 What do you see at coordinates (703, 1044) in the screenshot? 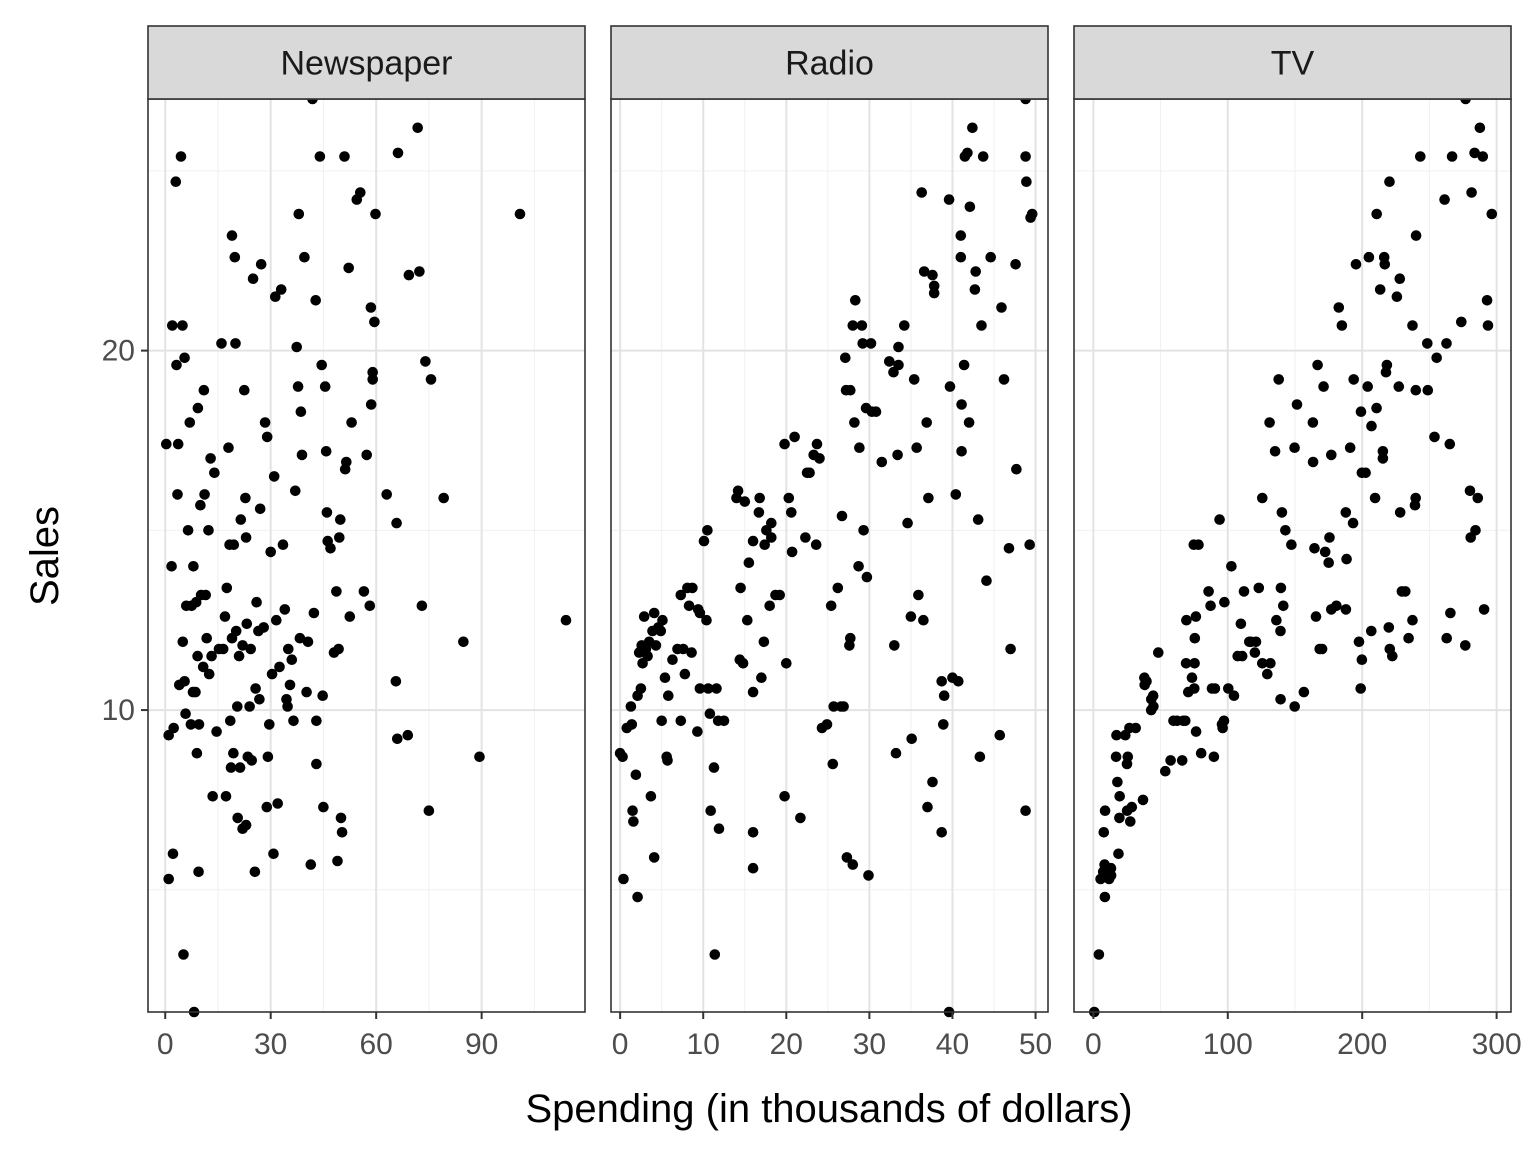
I see `x-tick-label: 10` at bounding box center [703, 1044].